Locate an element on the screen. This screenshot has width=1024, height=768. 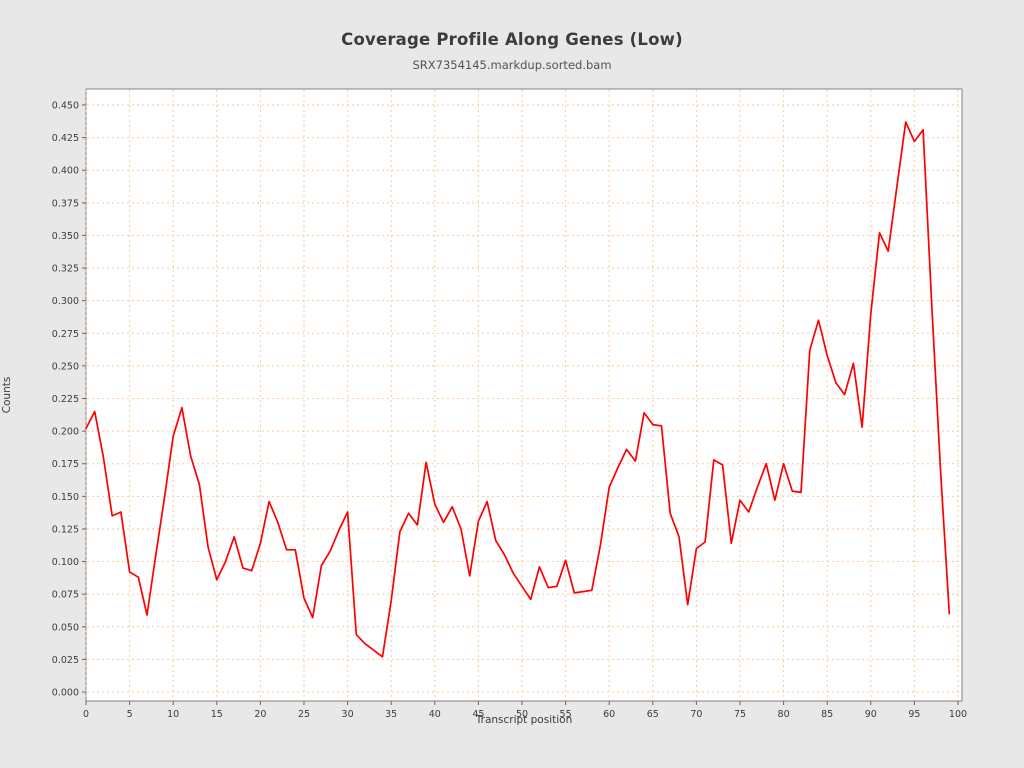
svg-text: 0.175 is located at coordinates (65, 464).